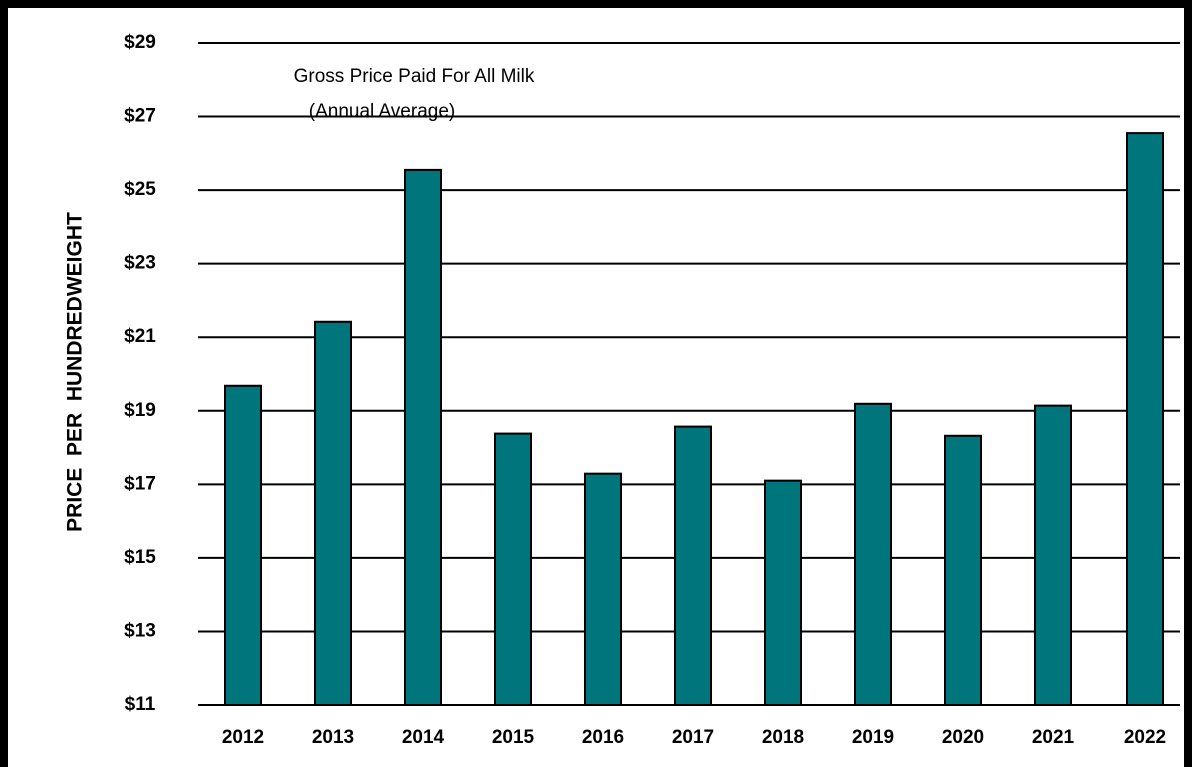  Describe the element at coordinates (414, 76) in the screenshot. I see `chart-title: Gross Price Paid For All Milk` at that location.